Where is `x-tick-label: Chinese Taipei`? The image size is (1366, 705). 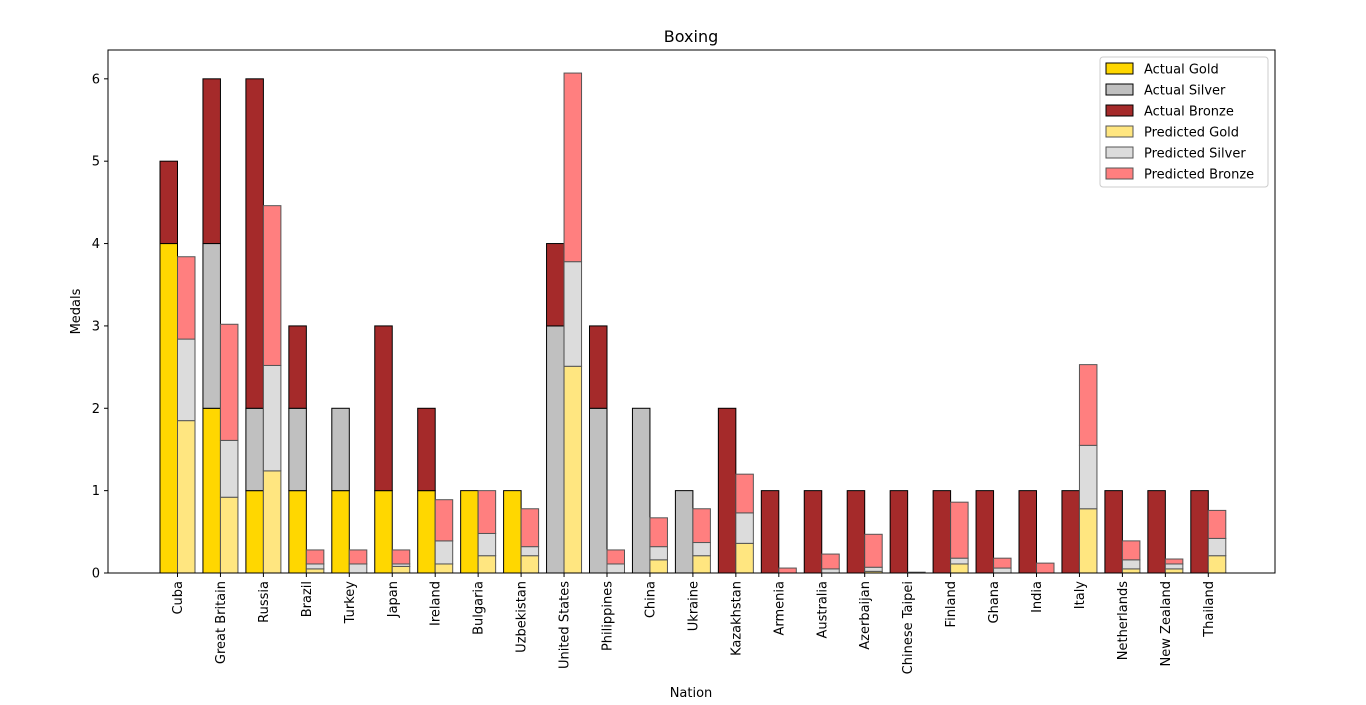 x-tick-label: Chinese Taipei is located at coordinates (908, 627).